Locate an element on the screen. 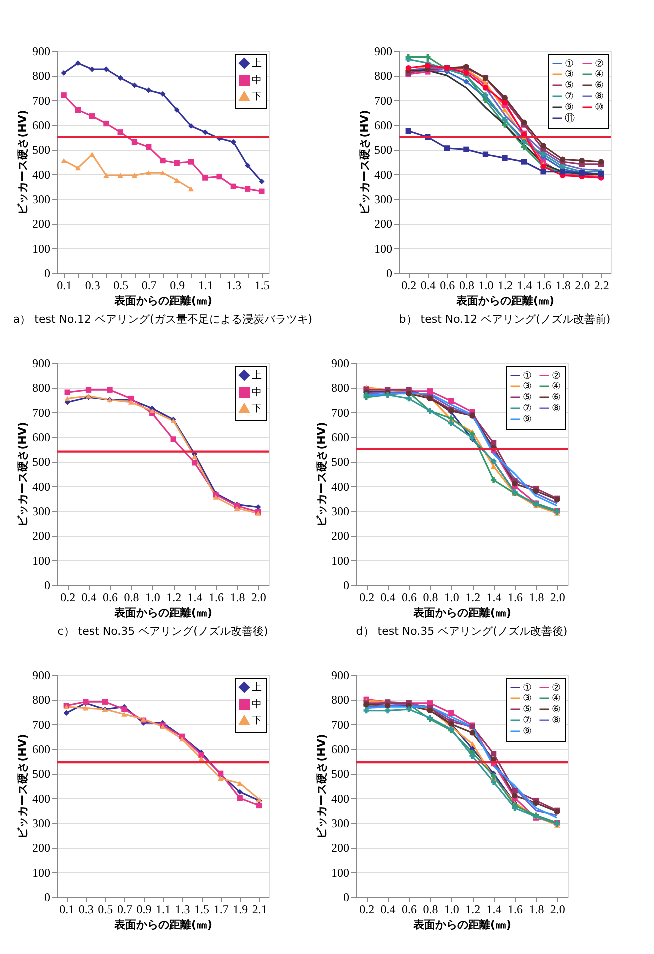 The width and height of the screenshot is (654, 954). x-tick-label: 1.0 is located at coordinates (152, 597).